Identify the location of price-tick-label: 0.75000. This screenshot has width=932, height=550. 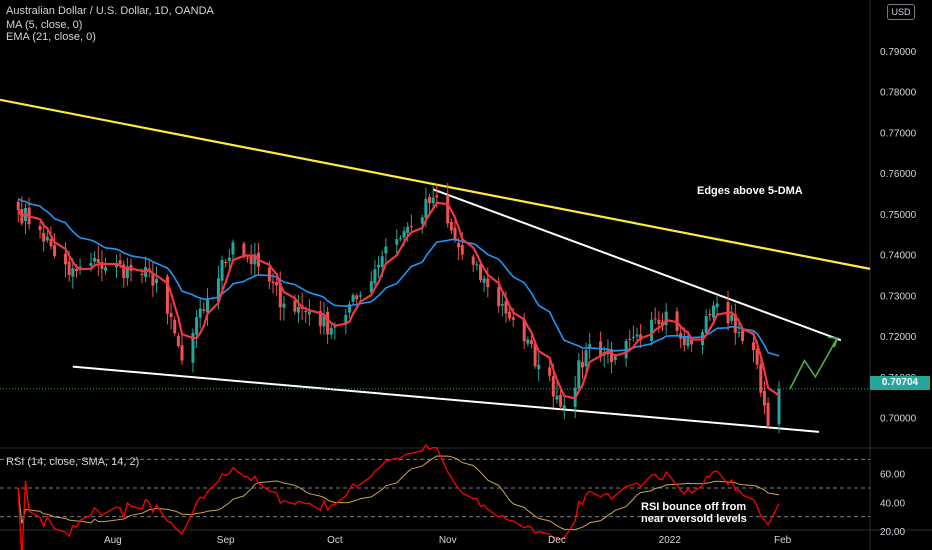
(898, 215).